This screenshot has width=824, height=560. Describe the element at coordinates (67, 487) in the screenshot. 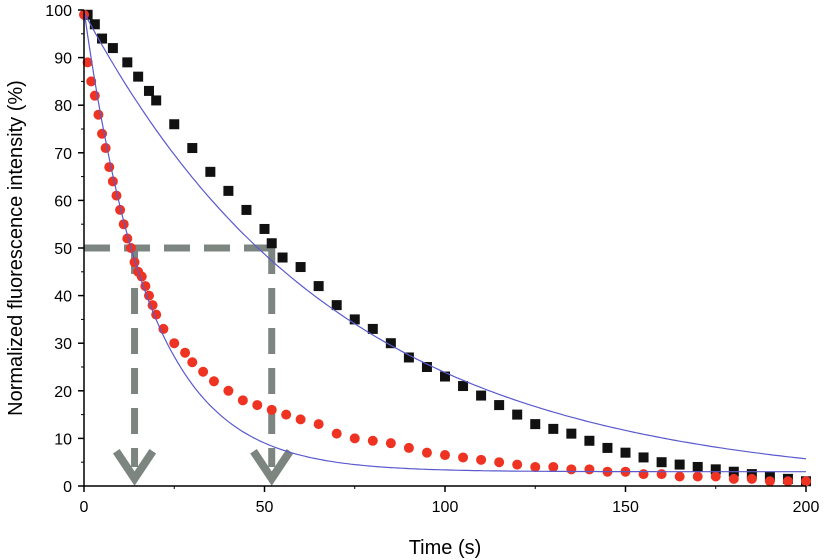

I see `y-tick-label: 0` at that location.